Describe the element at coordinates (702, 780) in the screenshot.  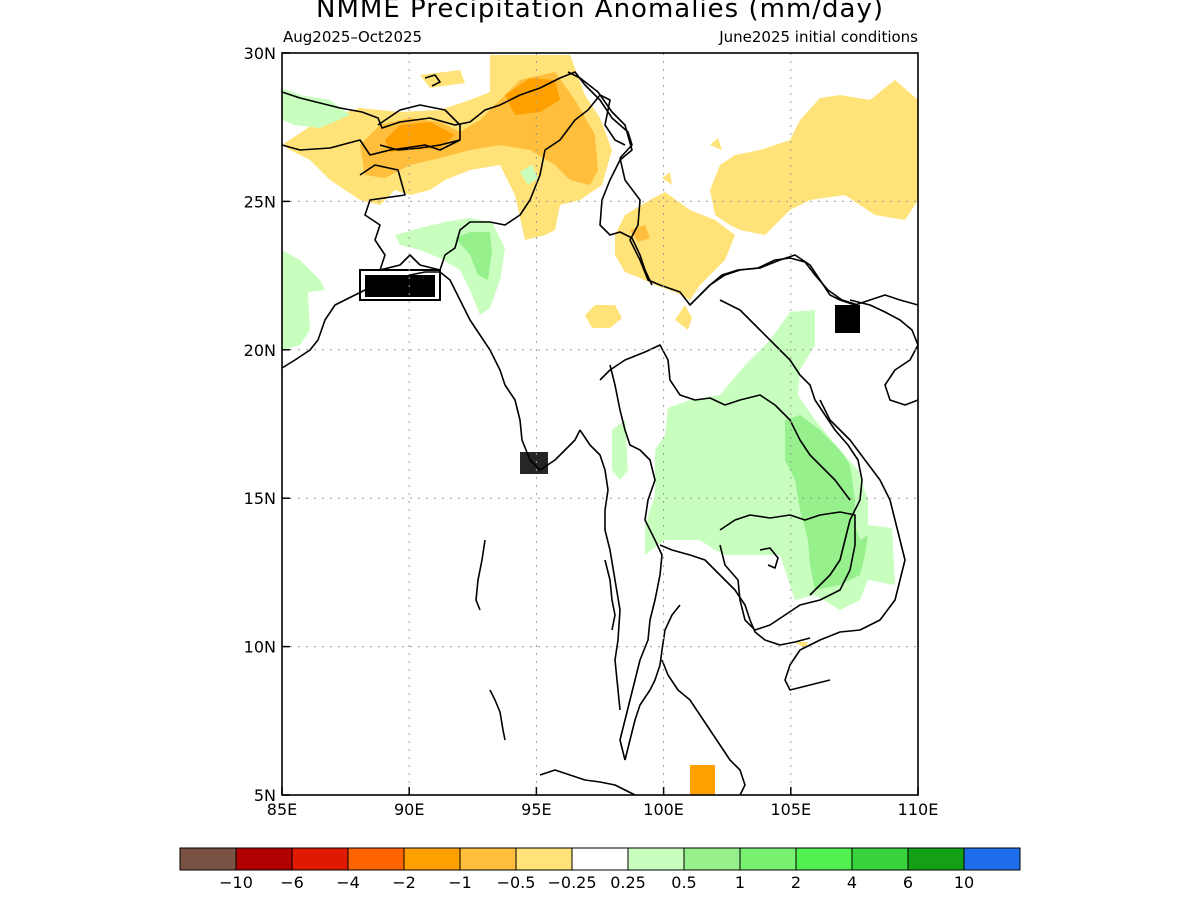
I see `anomaly-region-malaysia-dry` at that location.